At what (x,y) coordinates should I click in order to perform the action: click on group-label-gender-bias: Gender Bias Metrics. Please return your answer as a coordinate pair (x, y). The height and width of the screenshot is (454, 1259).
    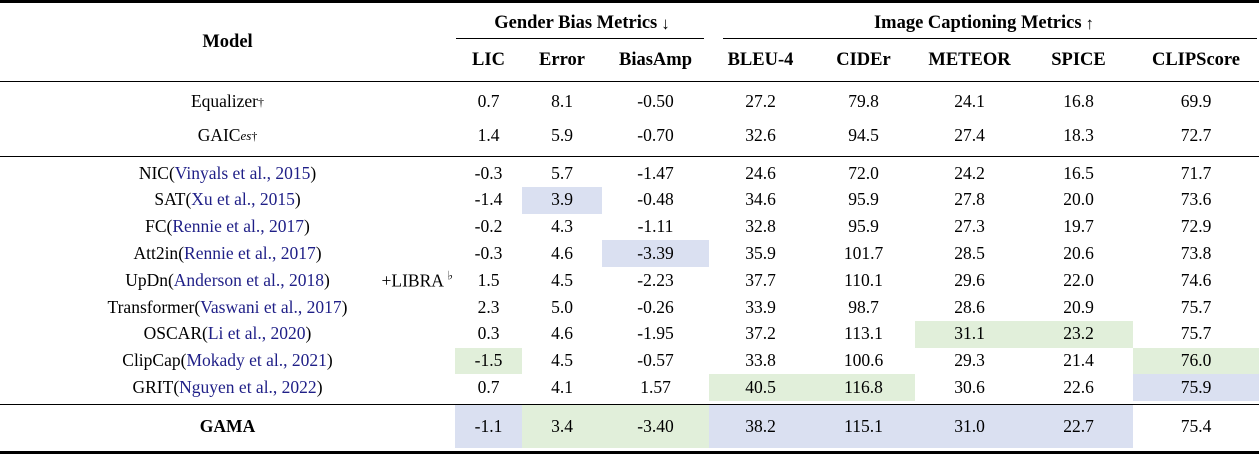
    Looking at the image, I should click on (576, 23).